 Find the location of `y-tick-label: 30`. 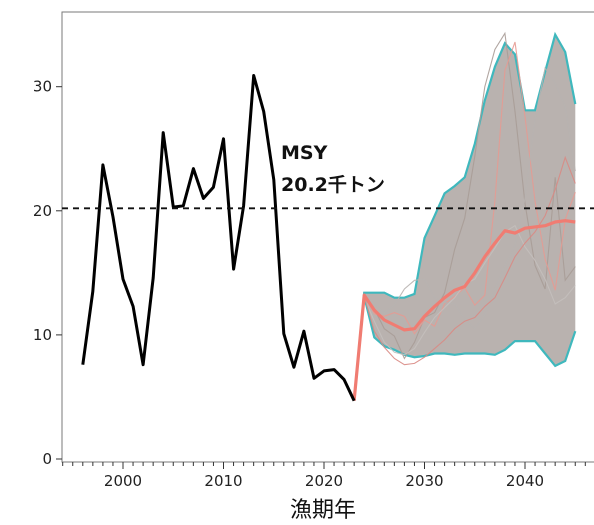

y-tick-label: 30 is located at coordinates (42, 87).